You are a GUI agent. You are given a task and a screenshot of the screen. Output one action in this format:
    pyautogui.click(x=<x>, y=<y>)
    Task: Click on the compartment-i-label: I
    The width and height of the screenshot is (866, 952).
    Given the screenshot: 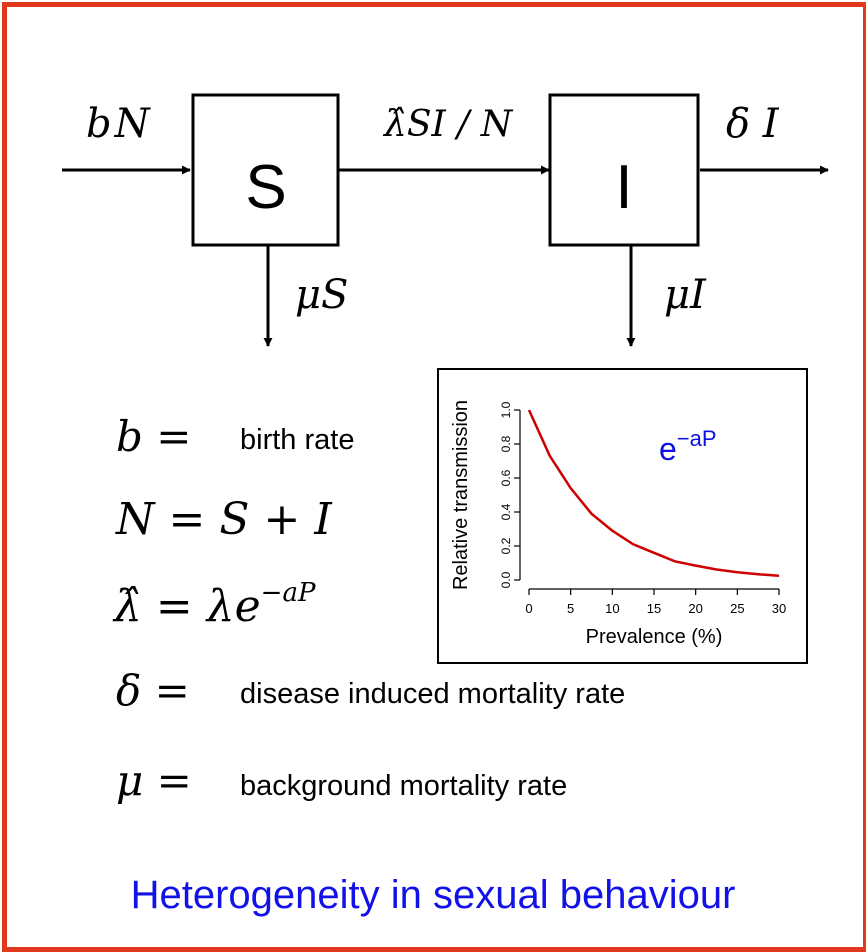 What is the action you would take?
    pyautogui.click(x=623, y=187)
    